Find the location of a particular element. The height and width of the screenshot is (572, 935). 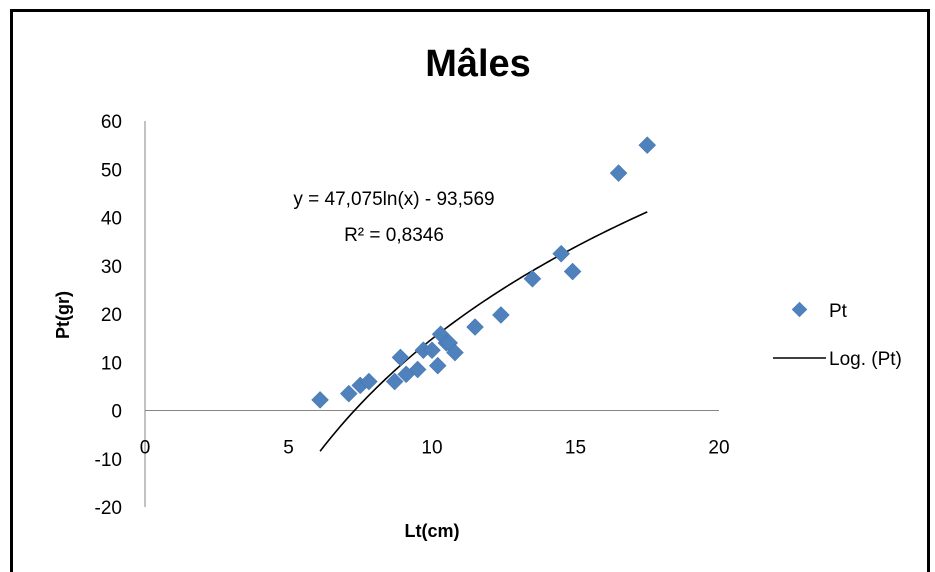

y-tick-label: -20 is located at coordinates (108, 508).